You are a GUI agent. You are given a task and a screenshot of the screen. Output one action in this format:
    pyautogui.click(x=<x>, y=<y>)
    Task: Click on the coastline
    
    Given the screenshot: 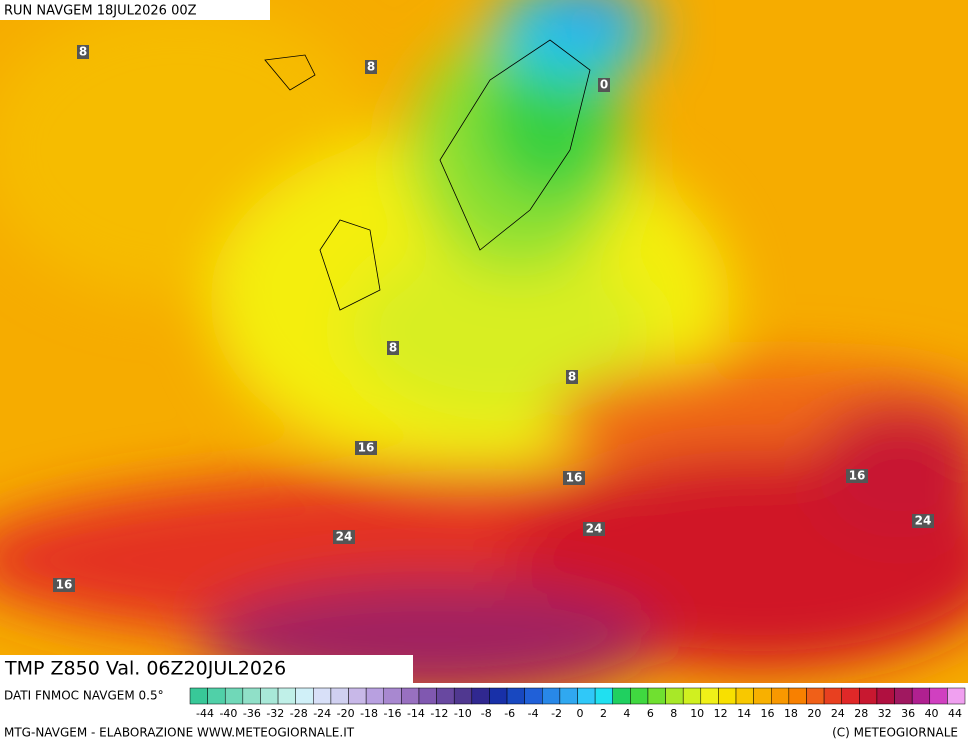 What is the action you would take?
    pyautogui.click(x=427, y=175)
    